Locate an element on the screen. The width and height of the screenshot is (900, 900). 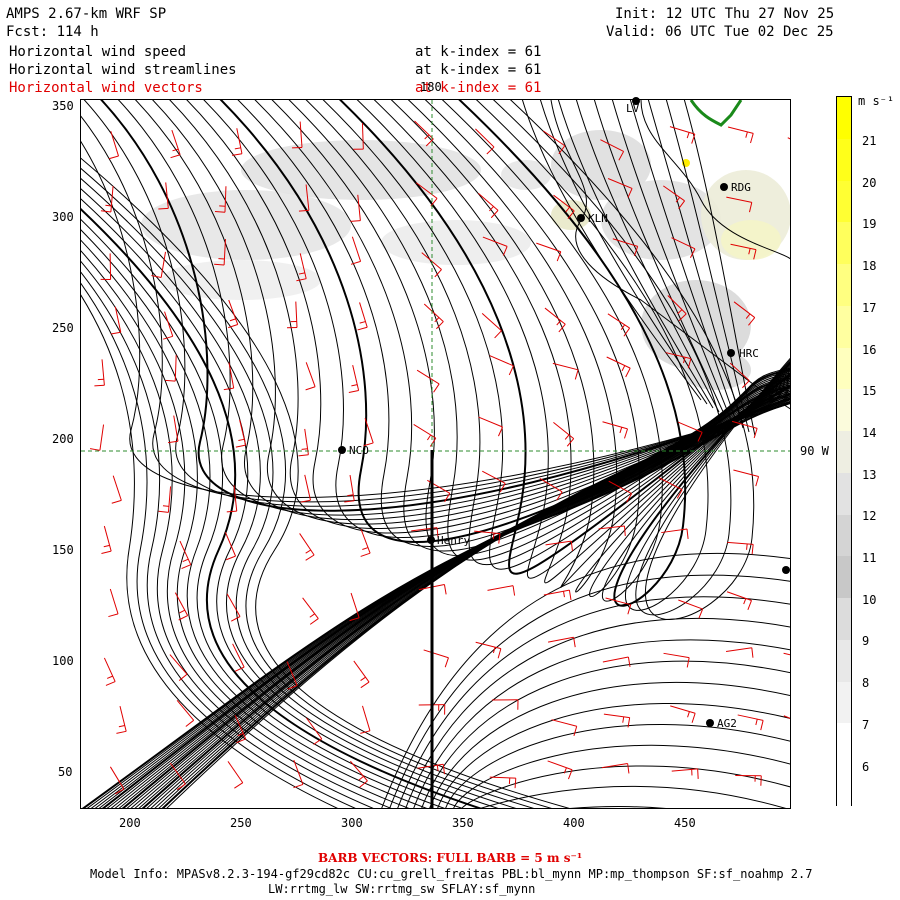
colorbar-label: 20 is located at coordinates (869, 182).